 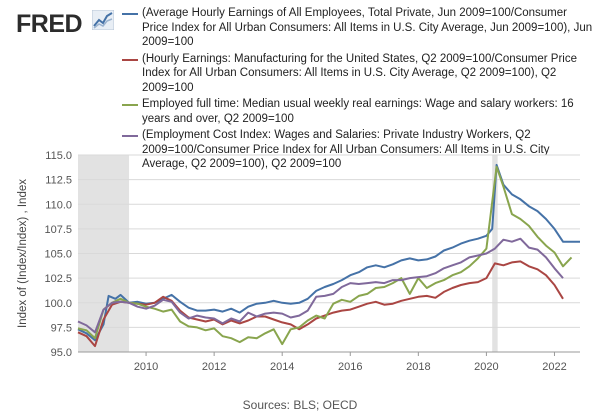 I want to click on fred-chart-logo-icon, so click(x=103, y=20).